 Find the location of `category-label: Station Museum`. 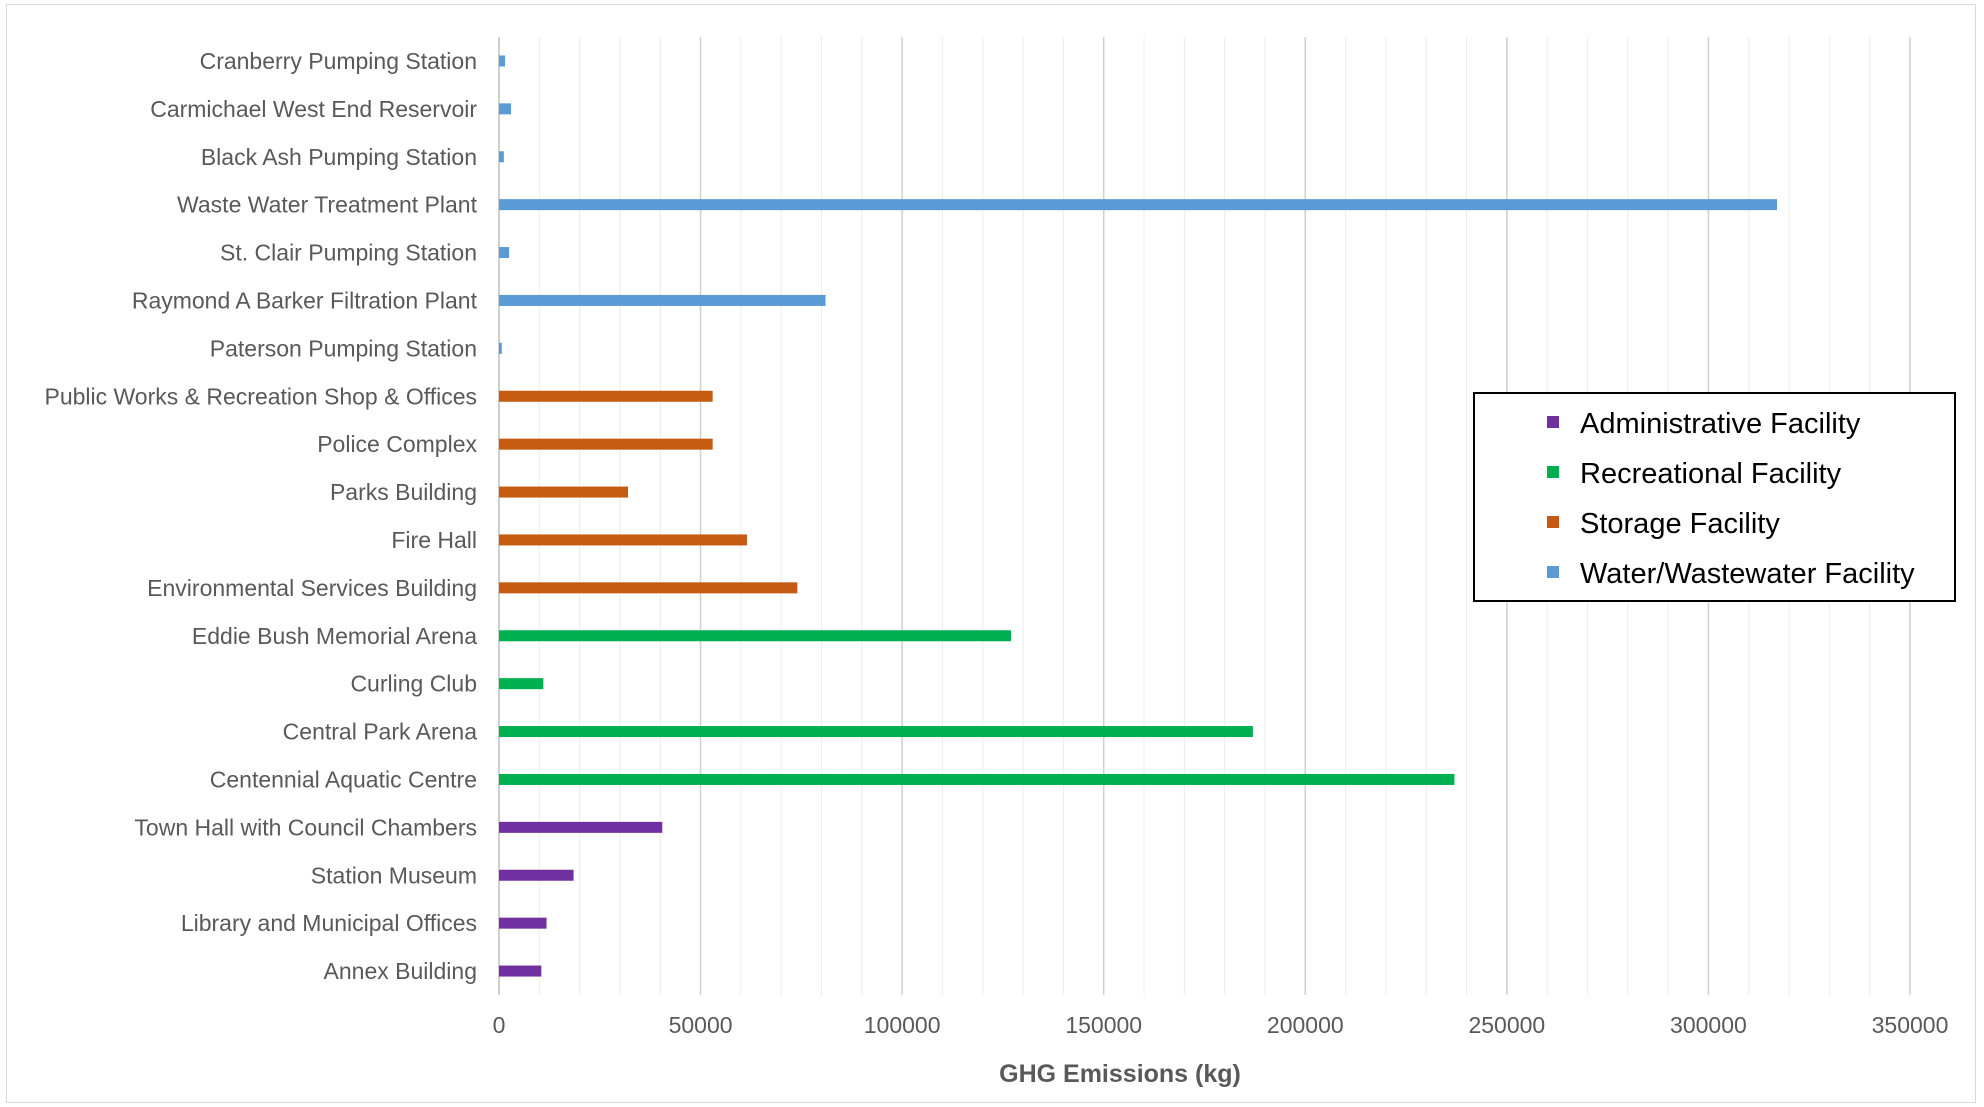

category-label: Station Museum is located at coordinates (394, 875).